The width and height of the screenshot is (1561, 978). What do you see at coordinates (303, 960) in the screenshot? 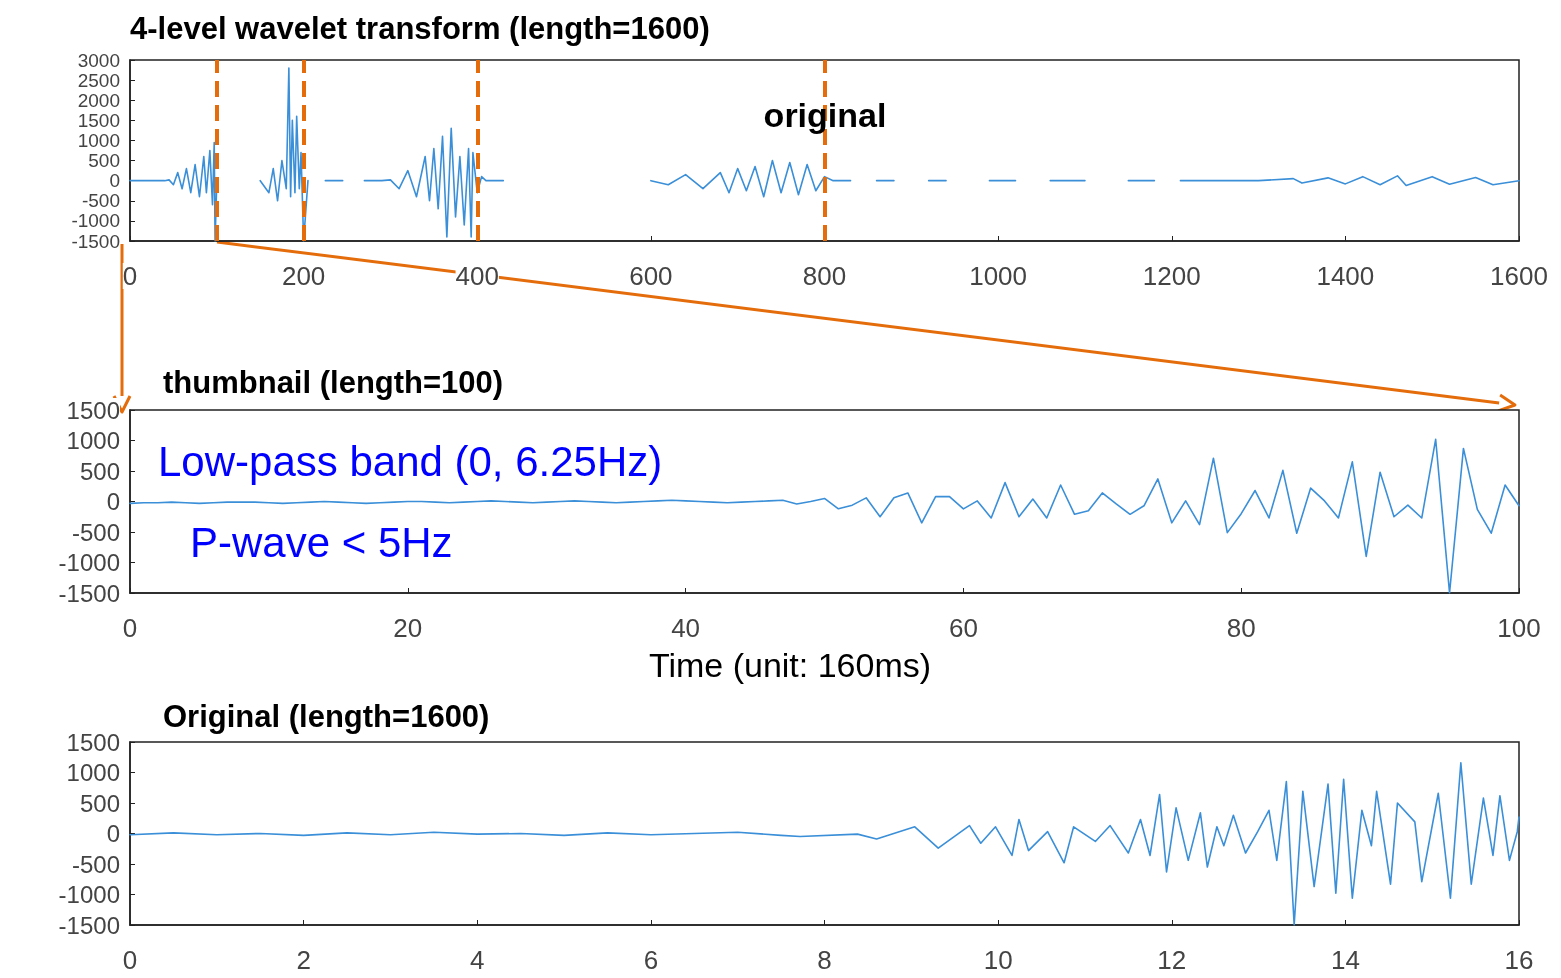
I see `x-tick-label: 2` at bounding box center [303, 960].